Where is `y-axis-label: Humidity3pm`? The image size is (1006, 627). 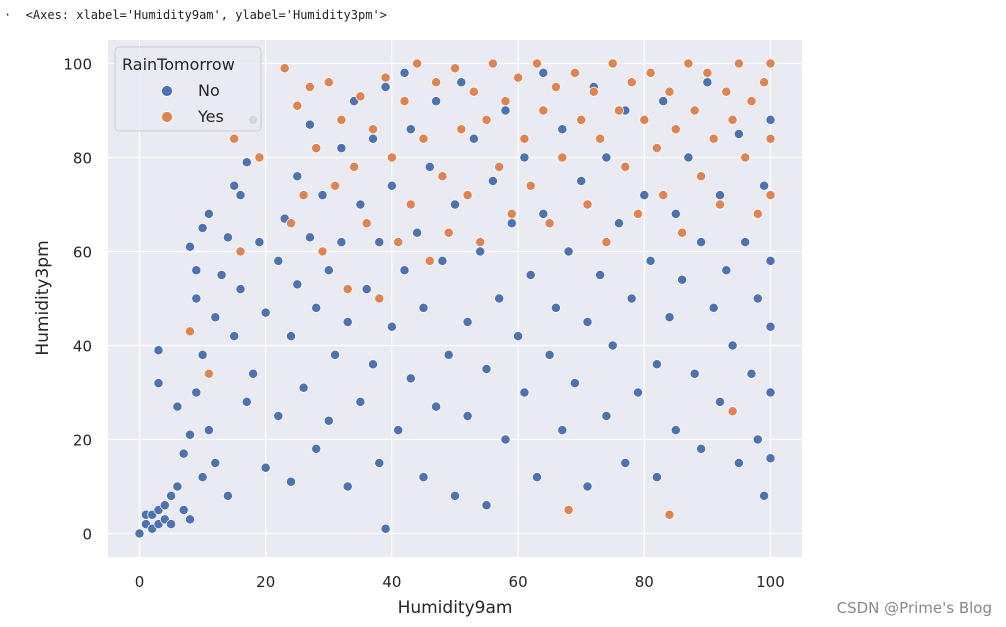
y-axis-label: Humidity3pm is located at coordinates (43, 297).